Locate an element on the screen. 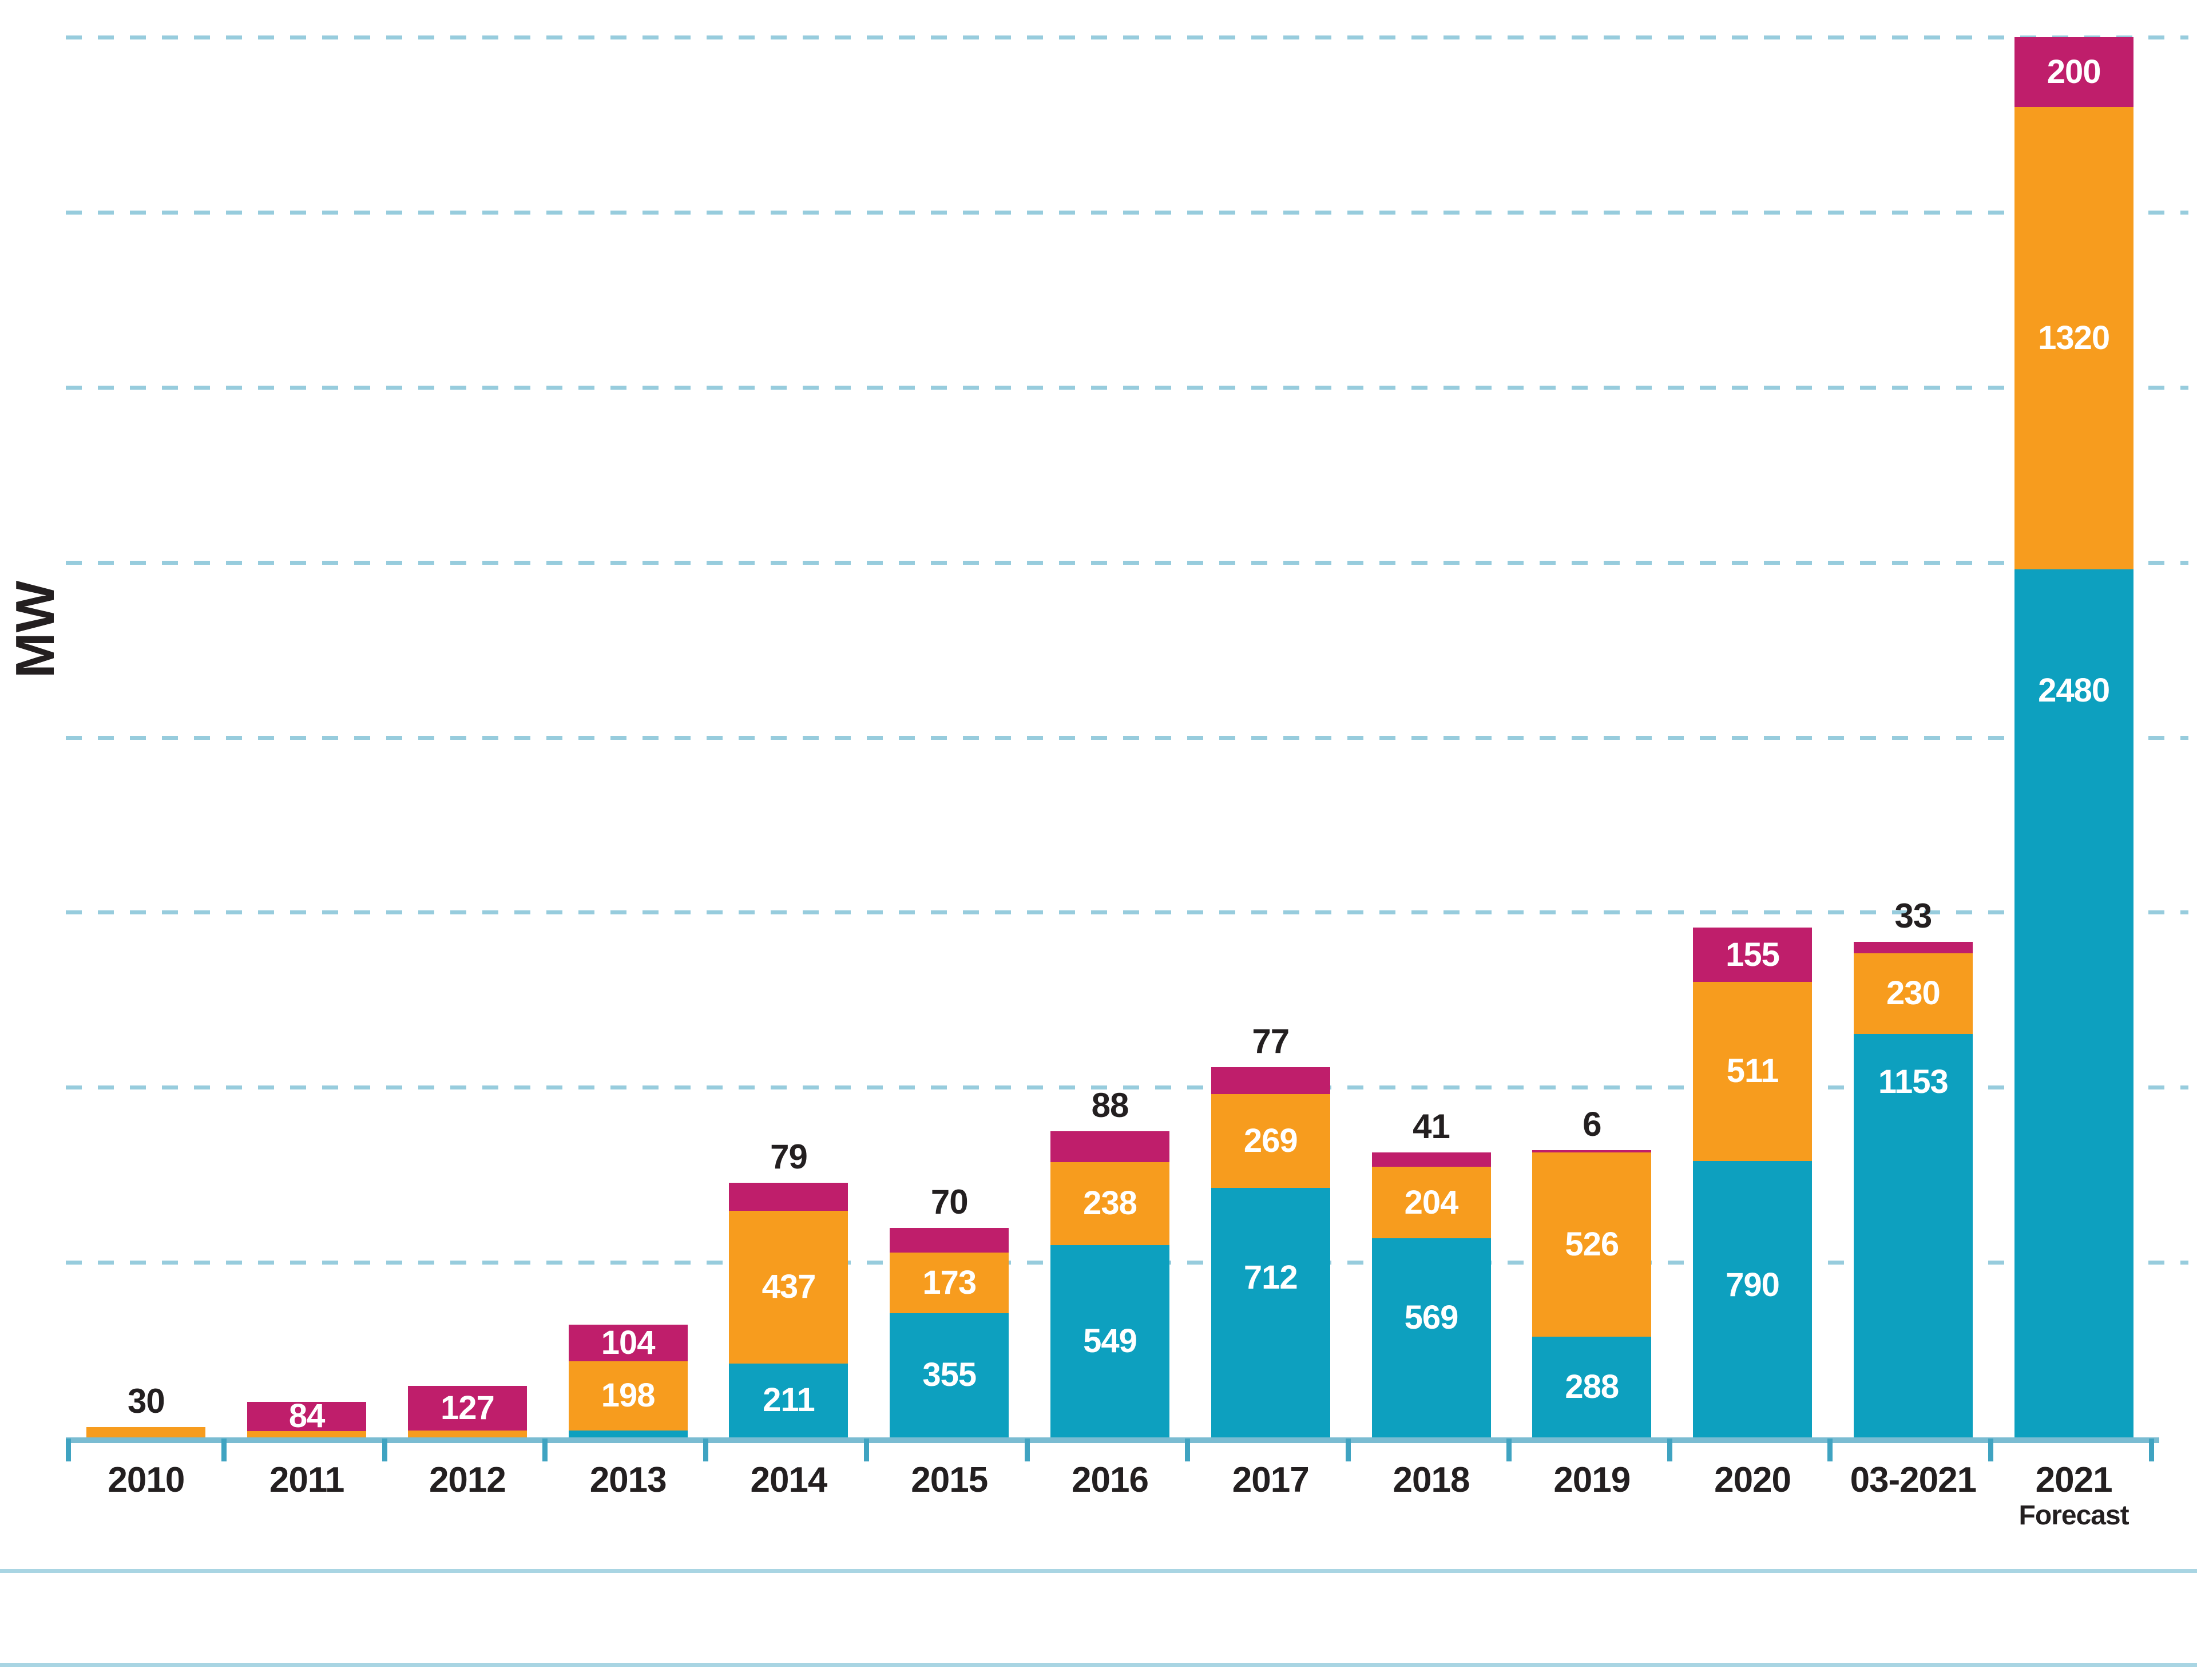 This screenshot has height=1680, width=2197. 2016-wind-segment is located at coordinates (1109, 1204).